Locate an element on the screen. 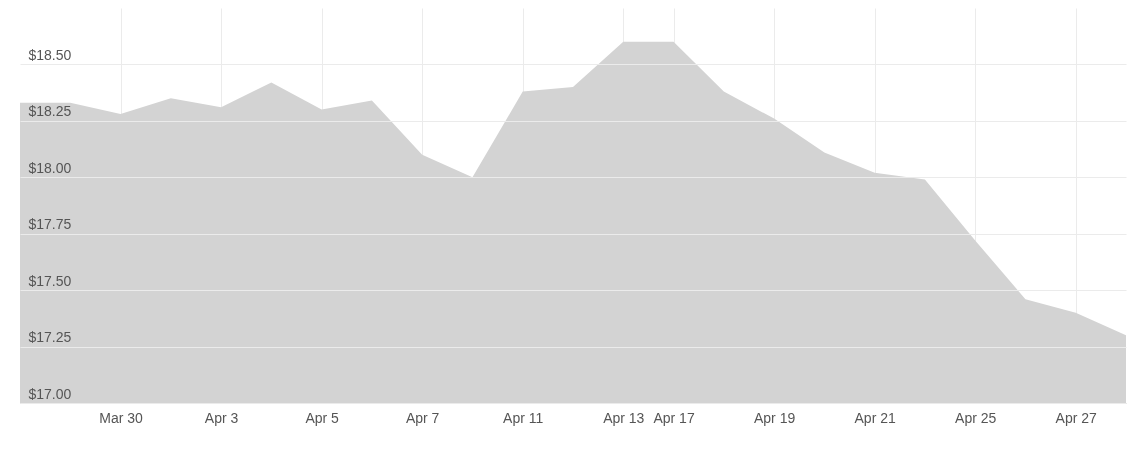 This screenshot has width=1139, height=449. x-tick-label: Apr 27 is located at coordinates (1076, 417).